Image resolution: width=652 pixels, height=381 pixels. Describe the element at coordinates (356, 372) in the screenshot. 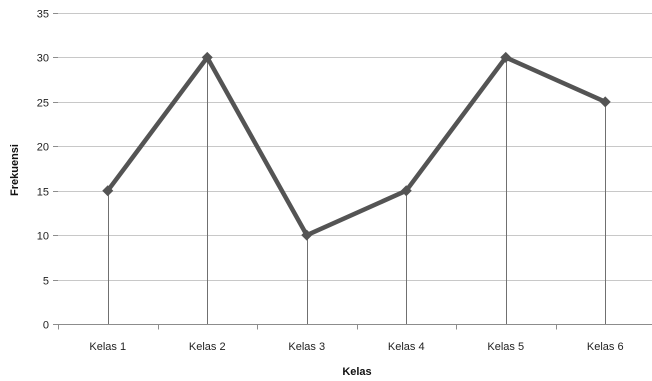

I see `x-axis-title: Kelas` at that location.